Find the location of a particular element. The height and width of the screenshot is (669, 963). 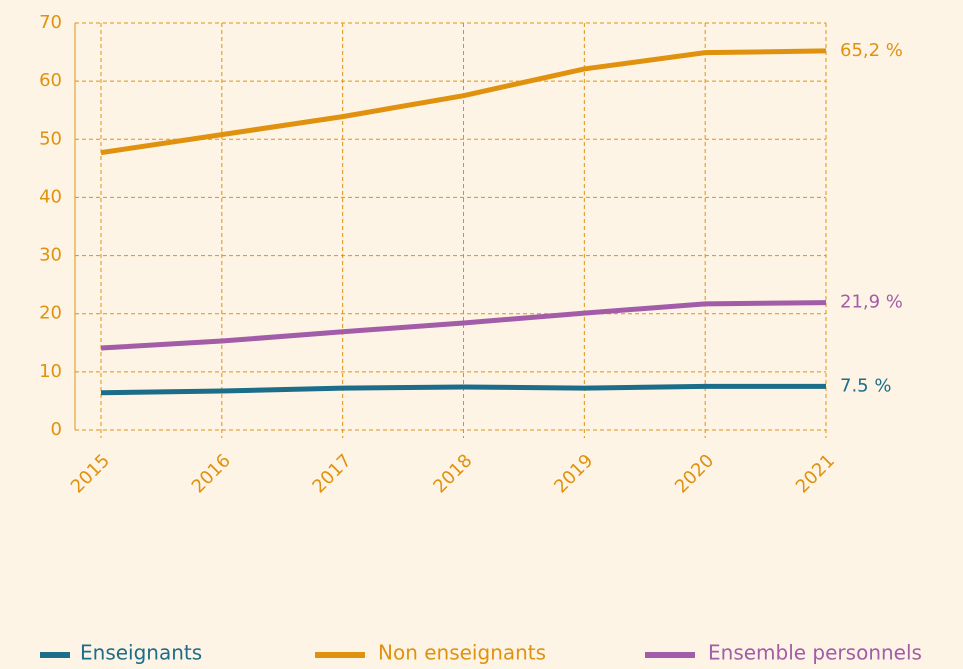

y-tick-label: 30 is located at coordinates (50, 255).